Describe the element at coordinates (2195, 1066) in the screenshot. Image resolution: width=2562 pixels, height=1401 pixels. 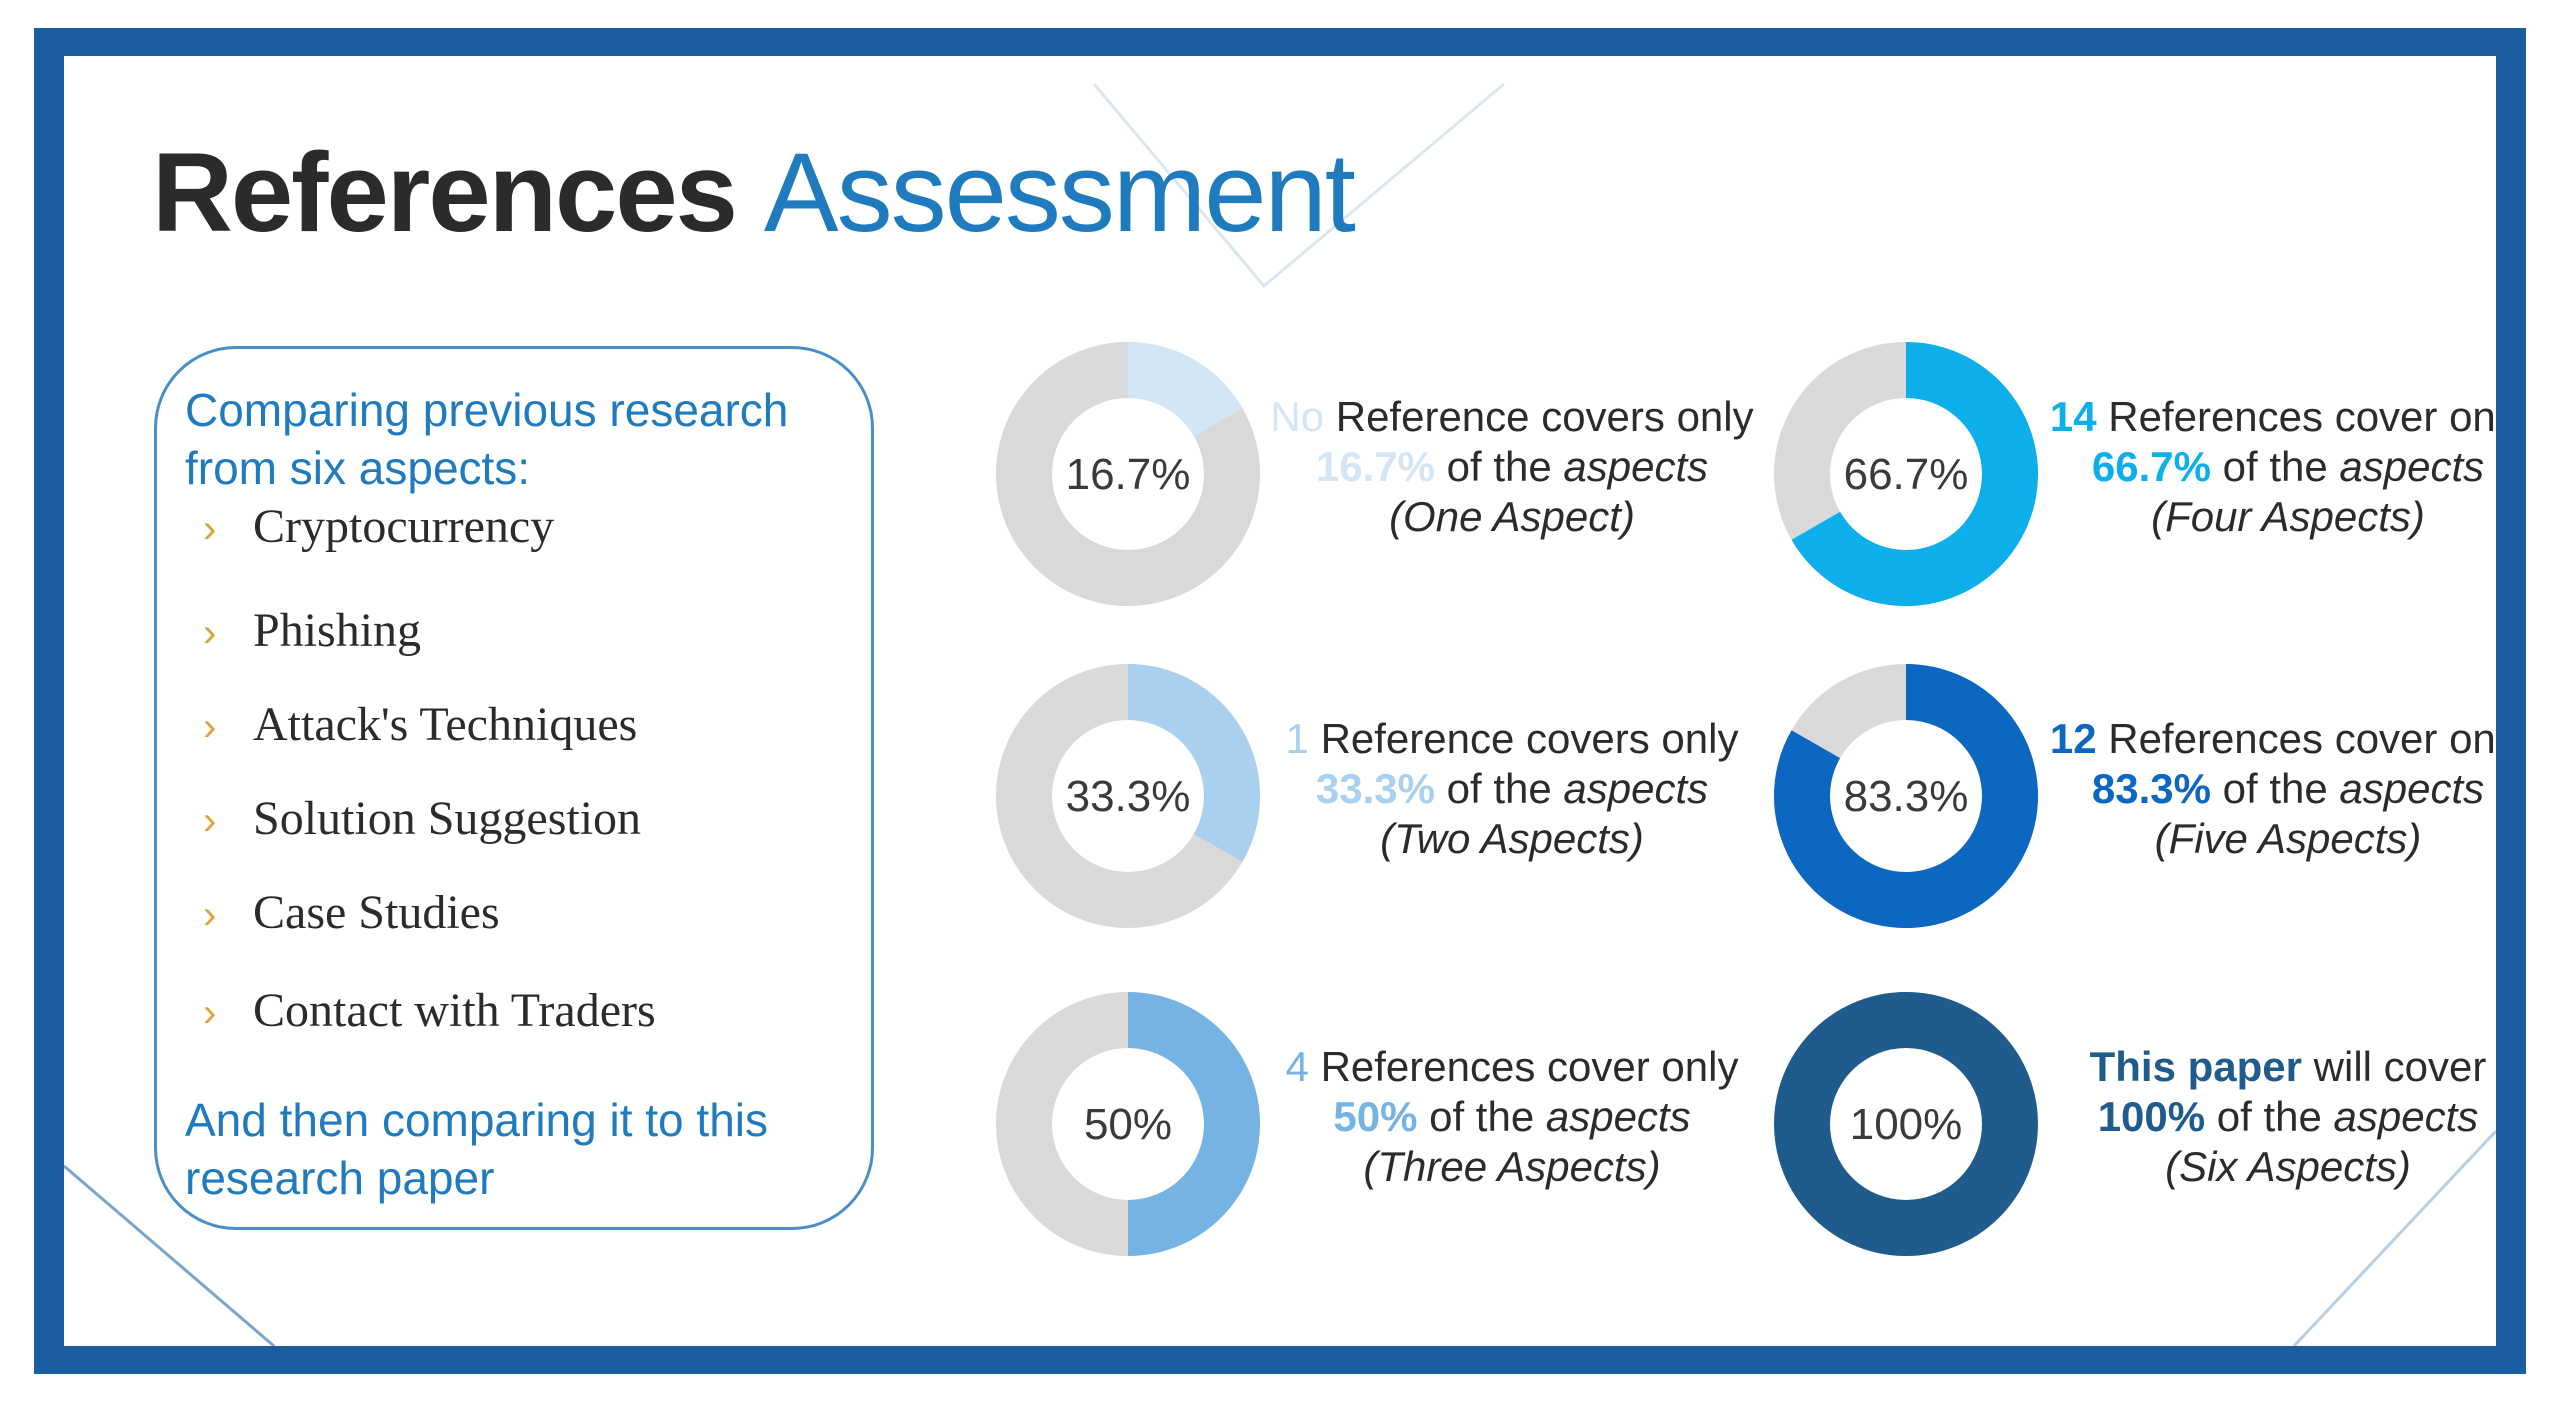
I see `caption-count: This paper` at that location.